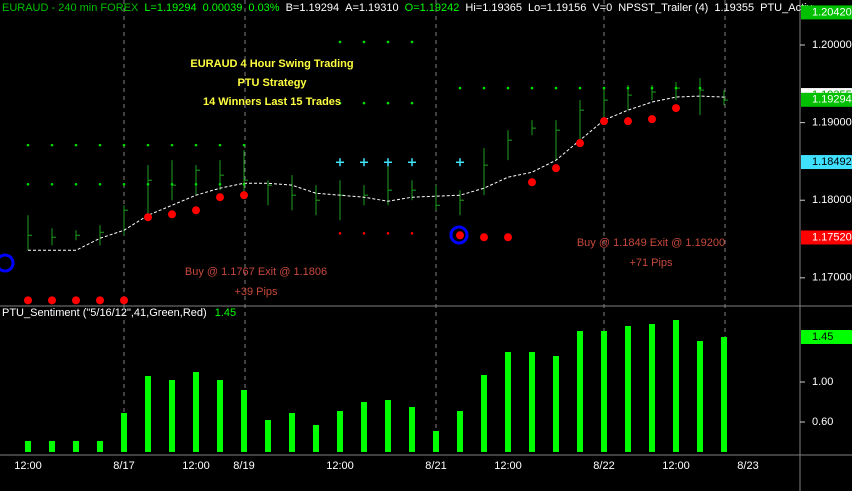  I want to click on y-tick-label: 1.00, so click(822, 382).